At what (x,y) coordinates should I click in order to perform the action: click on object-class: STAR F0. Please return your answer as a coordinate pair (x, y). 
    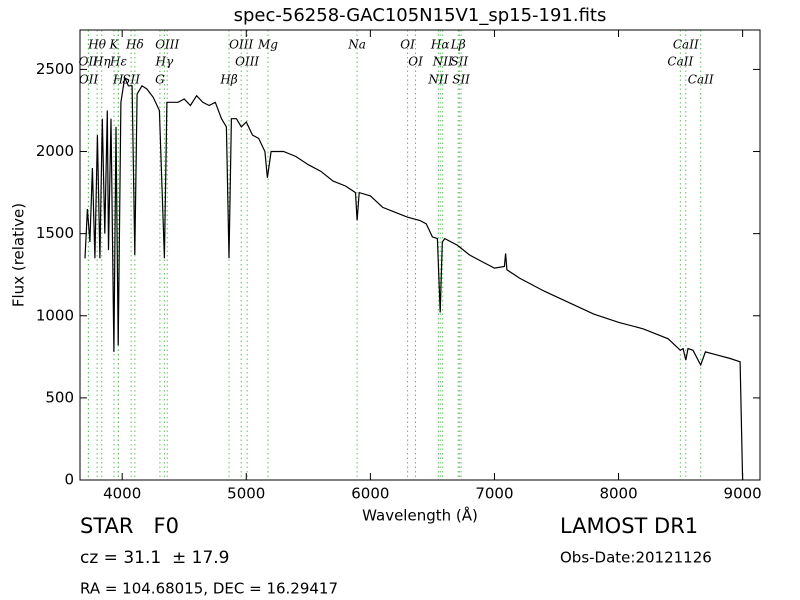
    Looking at the image, I should click on (129, 526).